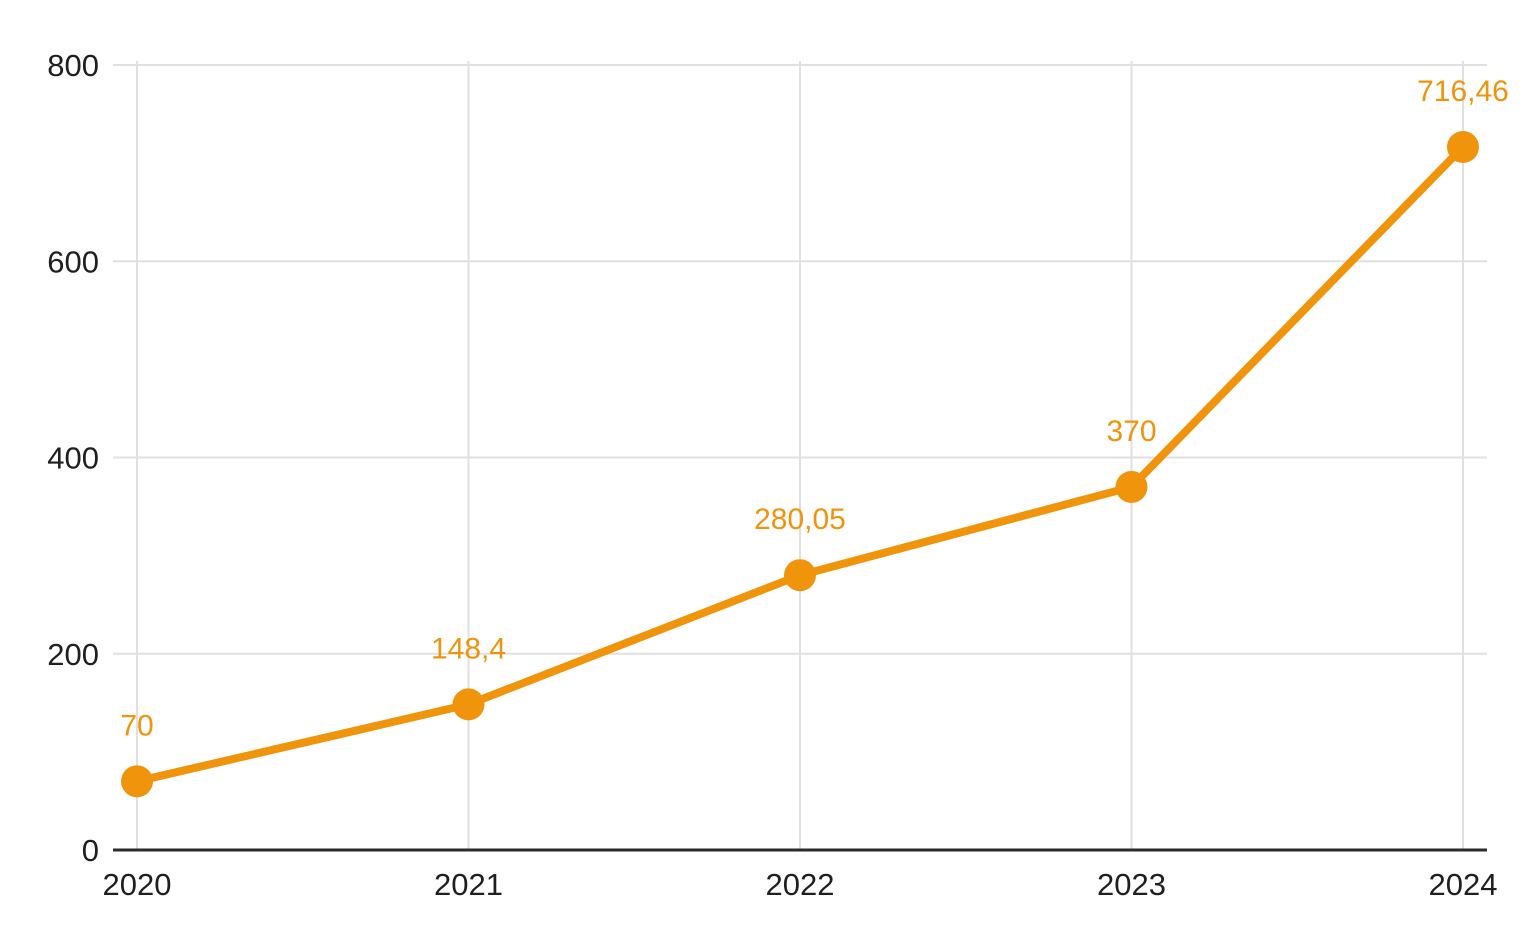 Image resolution: width=1535 pixels, height=949 pixels. Describe the element at coordinates (1131, 884) in the screenshot. I see `x-tick-label: 2023` at that location.